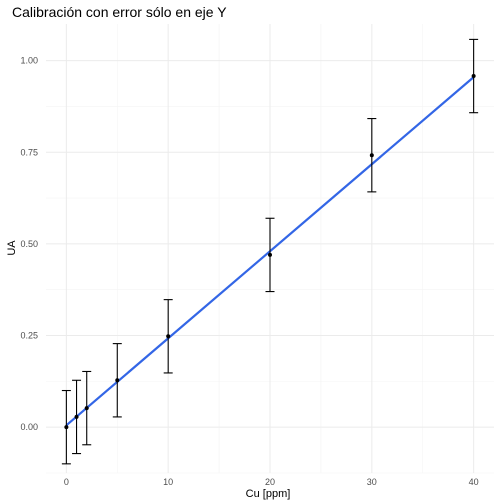 This screenshot has width=504, height=504. Describe the element at coordinates (168, 482) in the screenshot. I see `x-tick-label: 10` at that location.